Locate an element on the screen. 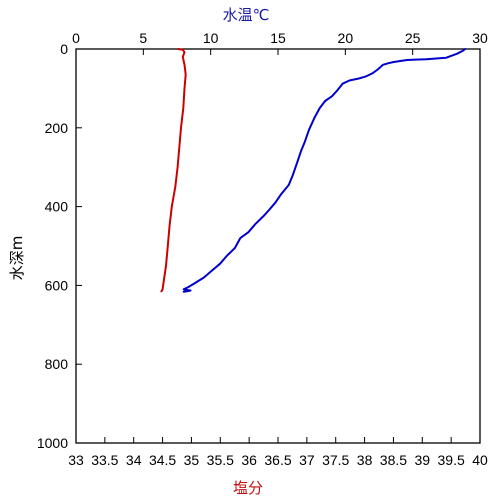 The height and width of the screenshot is (500, 500). salinity-tick-label: 33.5 is located at coordinates (104, 460).